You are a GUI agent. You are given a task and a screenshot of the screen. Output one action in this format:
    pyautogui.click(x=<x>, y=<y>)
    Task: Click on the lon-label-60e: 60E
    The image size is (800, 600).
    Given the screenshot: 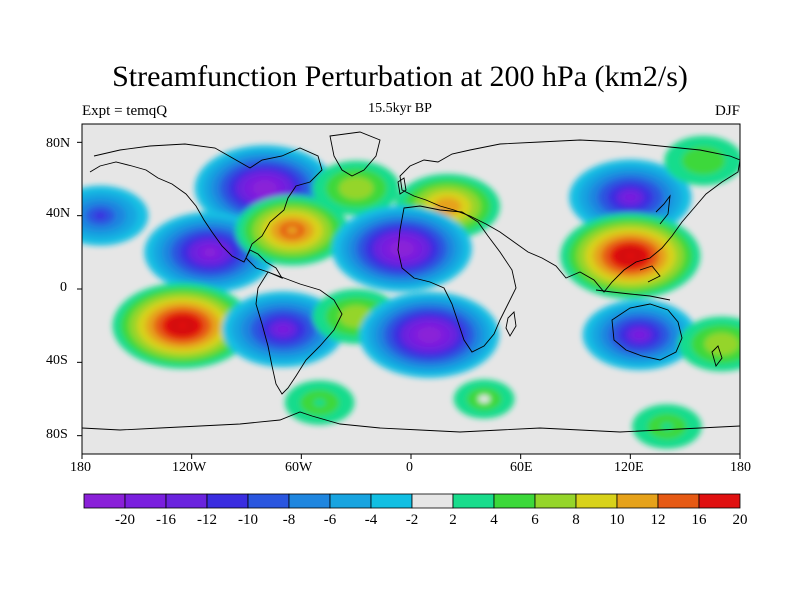 What is the action you would take?
    pyautogui.click(x=521, y=467)
    